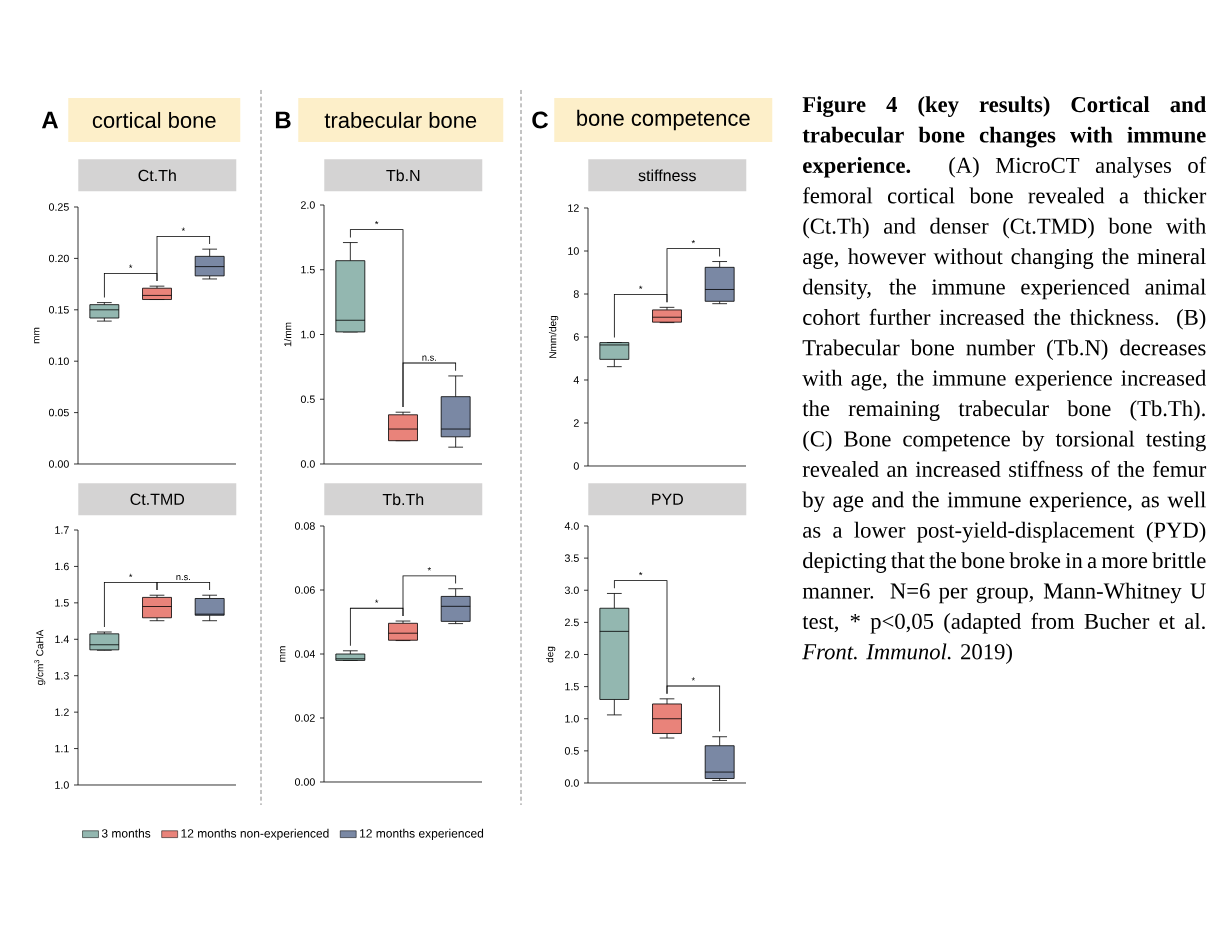  What do you see at coordinates (50, 120) in the screenshot?
I see `text: A` at bounding box center [50, 120].